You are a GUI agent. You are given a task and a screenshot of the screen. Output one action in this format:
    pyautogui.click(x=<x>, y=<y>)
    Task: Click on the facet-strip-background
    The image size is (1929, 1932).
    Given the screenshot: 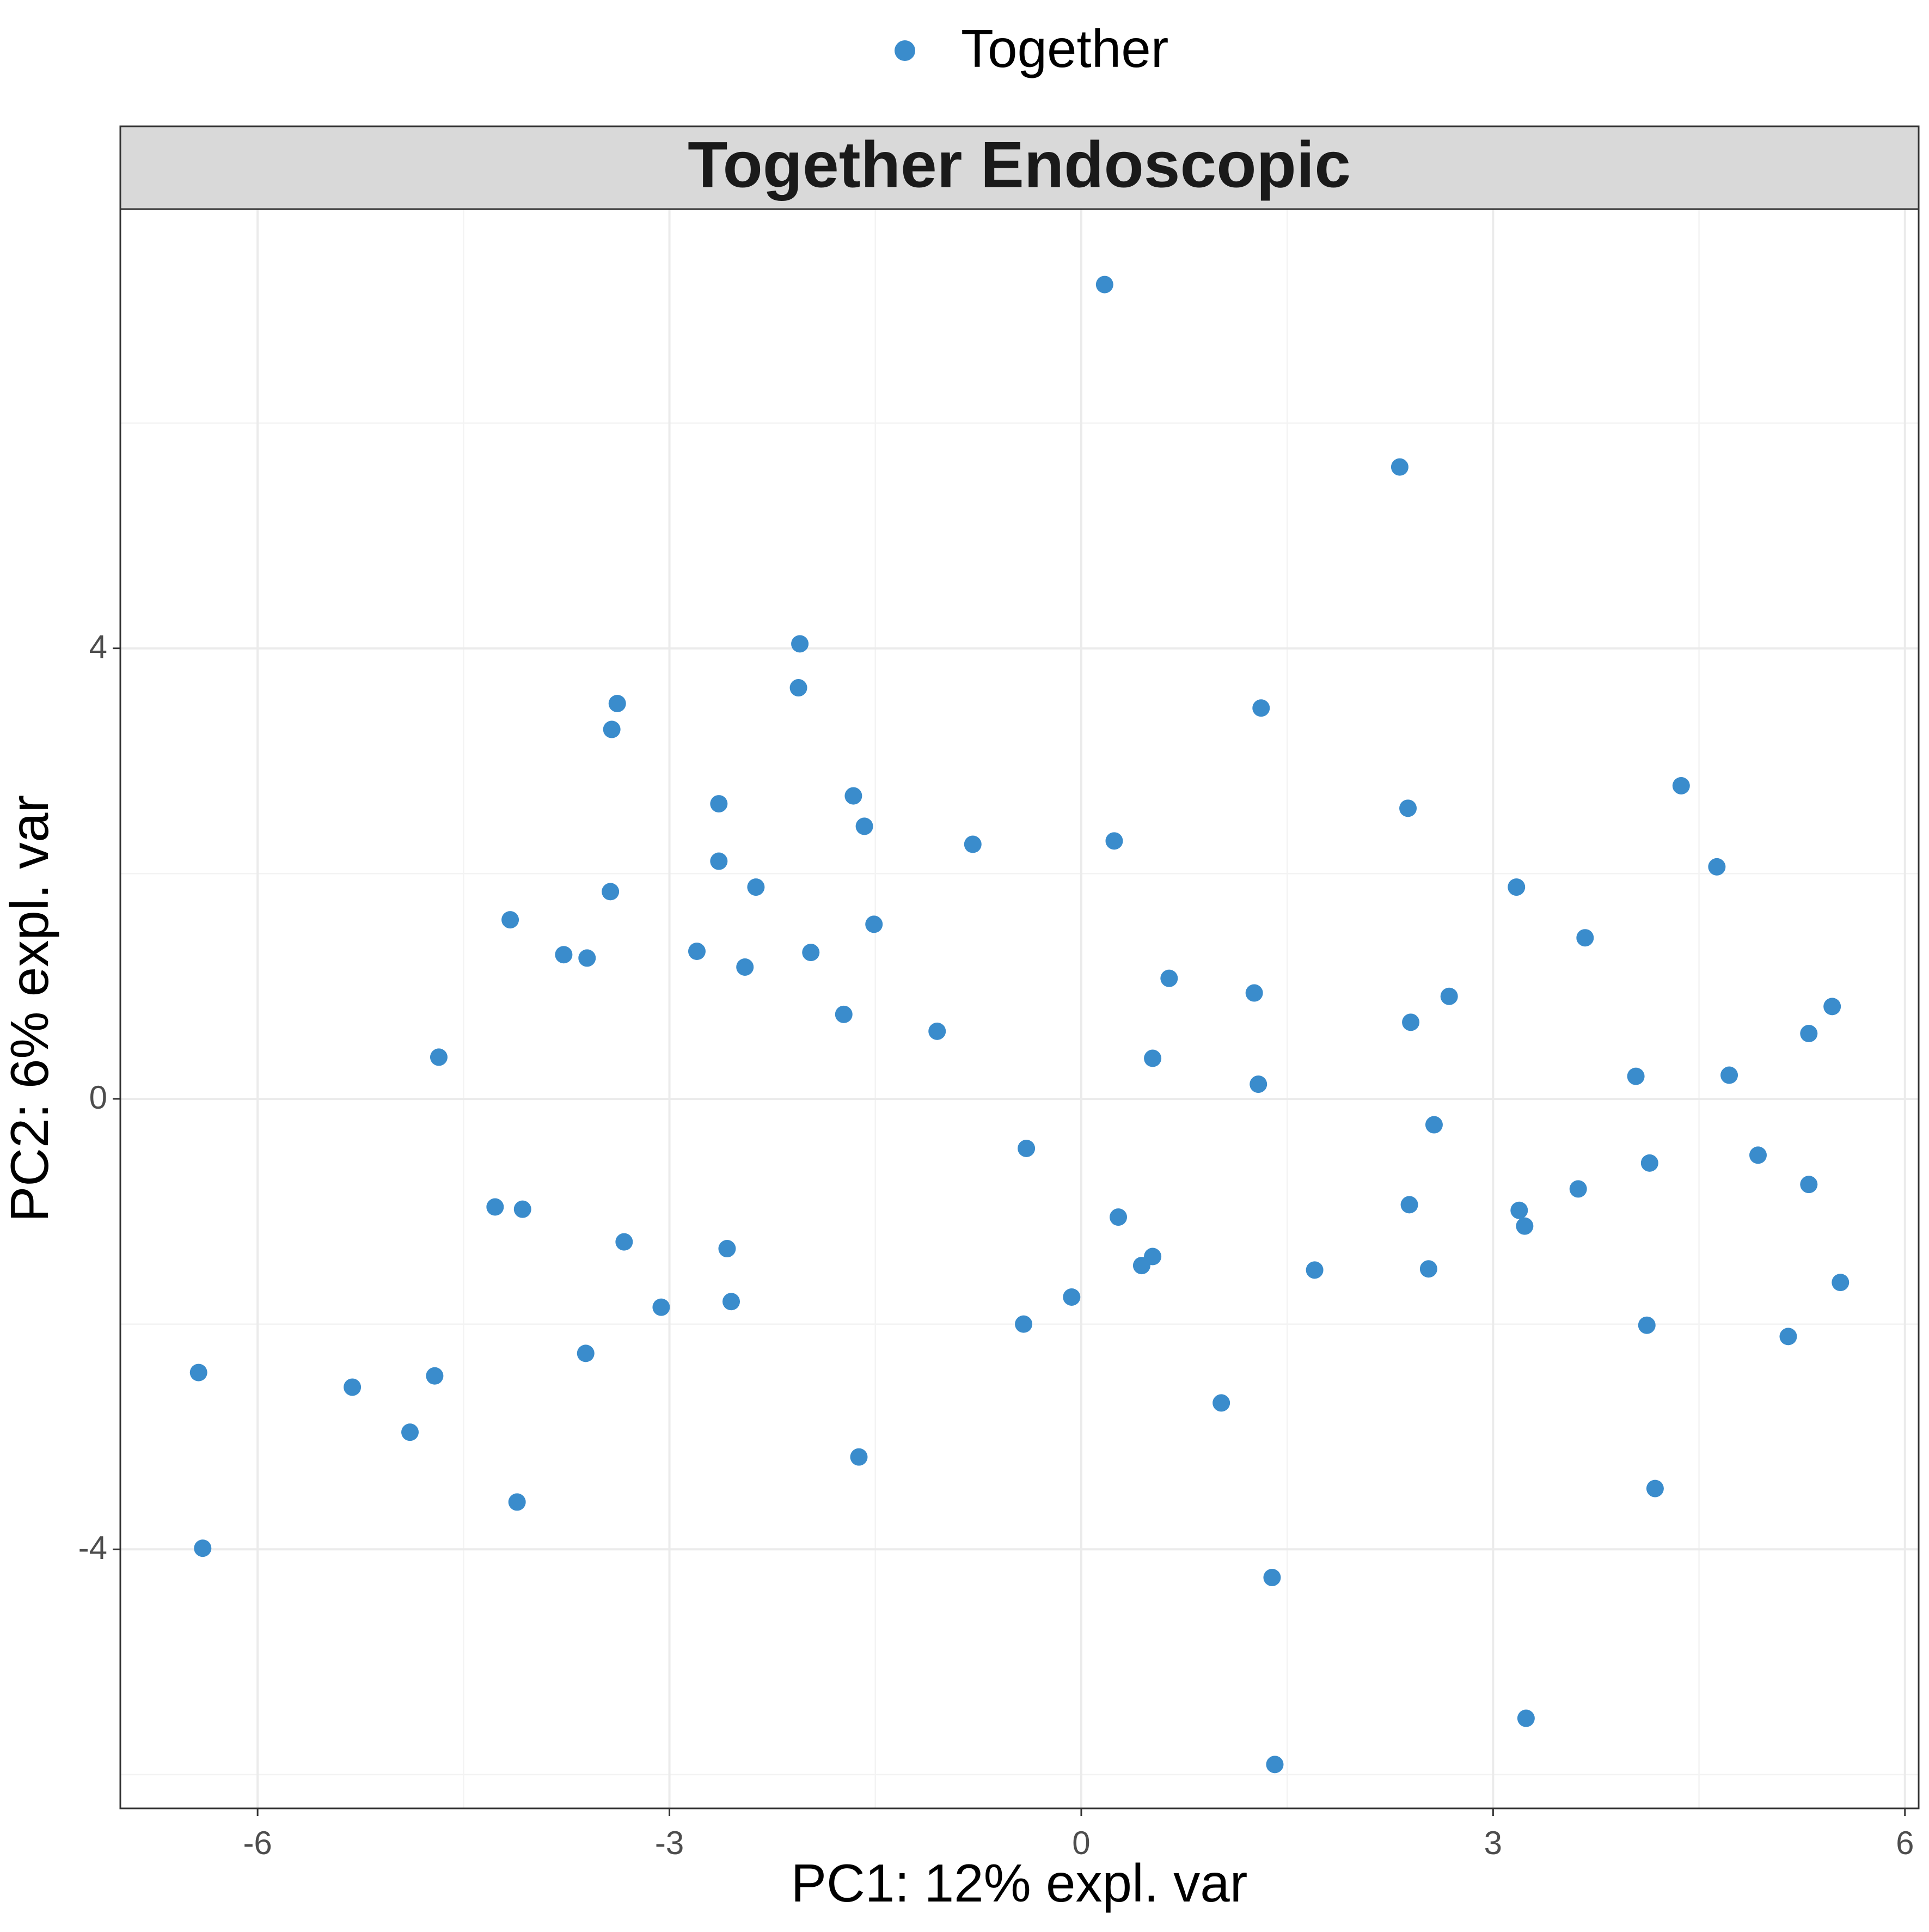 What is the action you would take?
    pyautogui.click(x=1019, y=168)
    